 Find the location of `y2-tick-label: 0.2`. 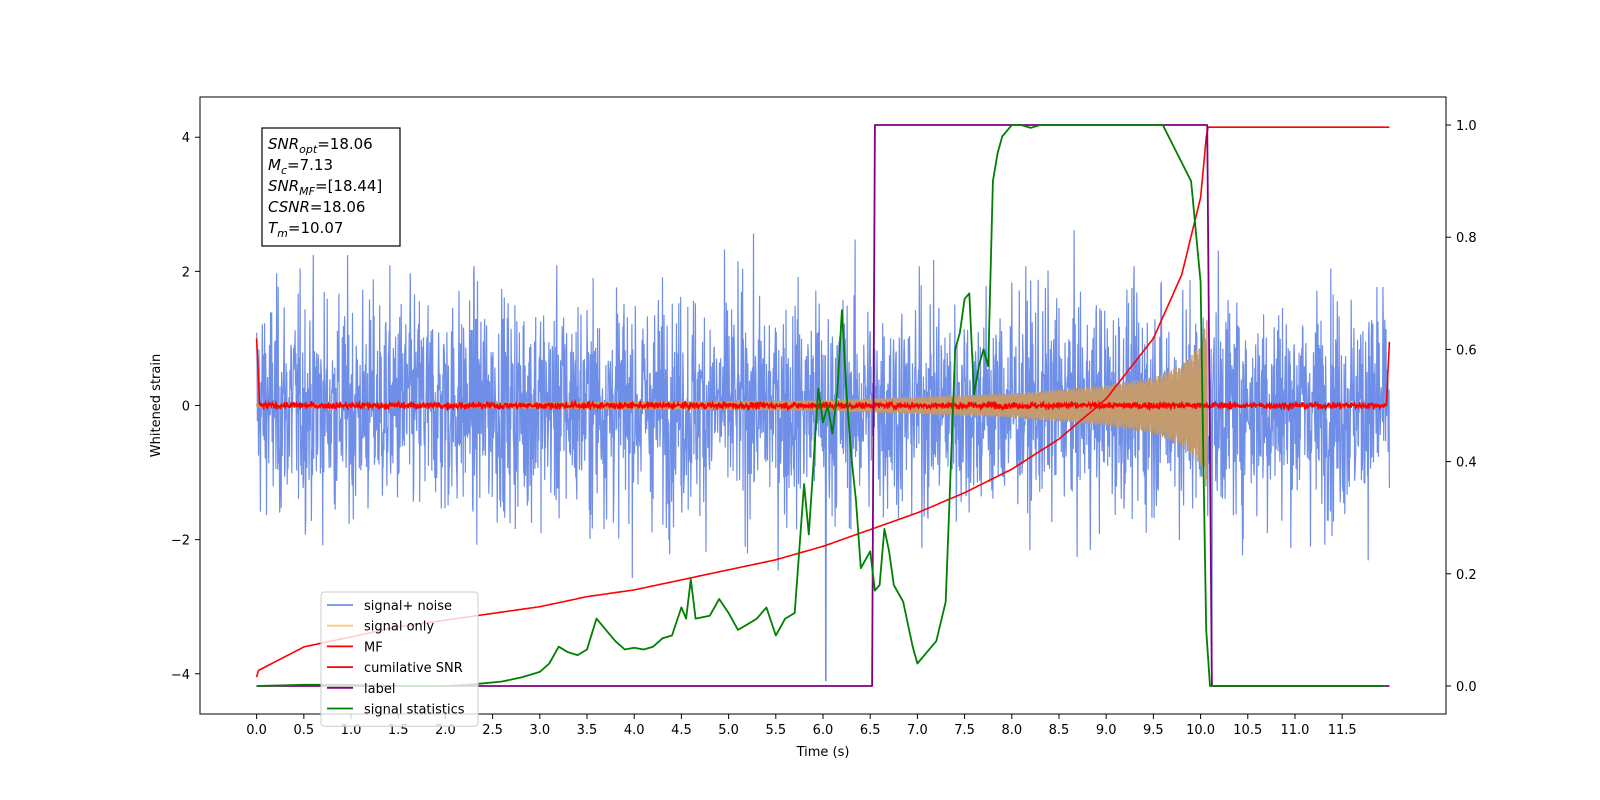

y2-tick-label: 0.2 is located at coordinates (1466, 575).